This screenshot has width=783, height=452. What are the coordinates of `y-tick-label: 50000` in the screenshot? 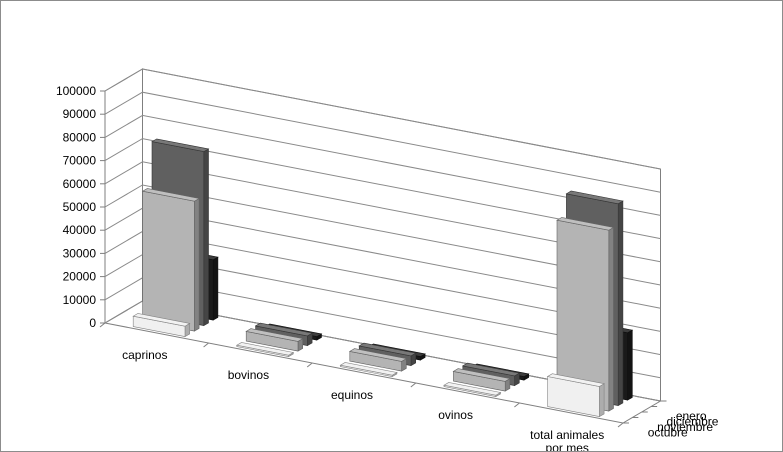 It's located at (80, 207).